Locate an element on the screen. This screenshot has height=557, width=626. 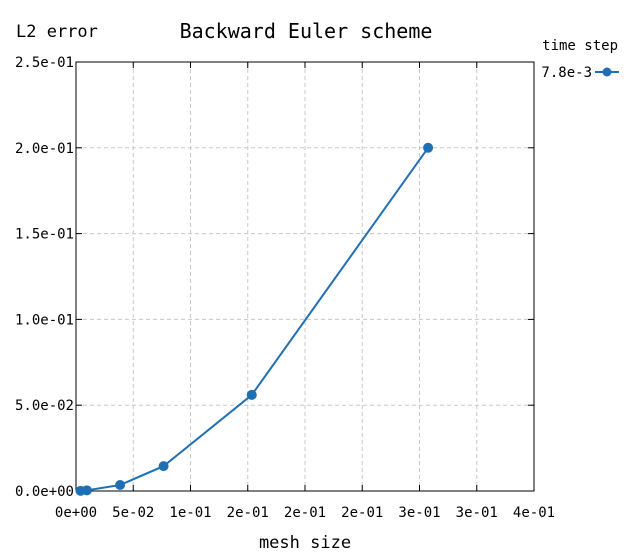
x-tick-label: 5e-02 is located at coordinates (133, 513).